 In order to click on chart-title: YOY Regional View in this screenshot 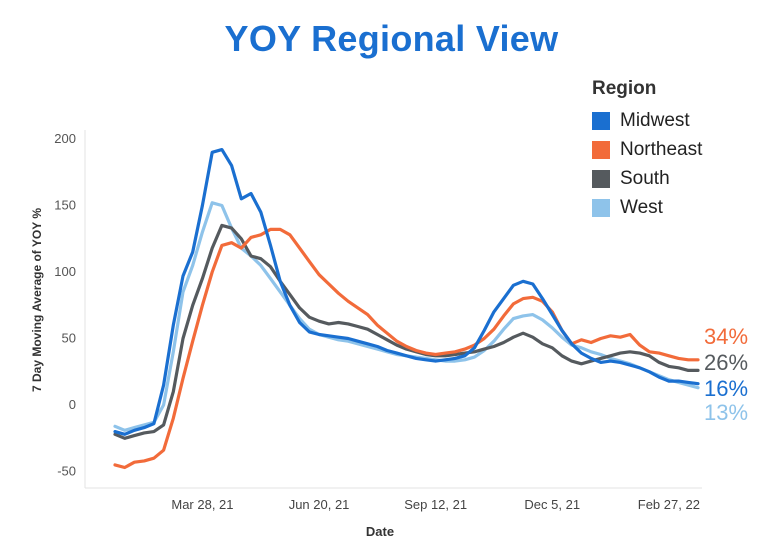, I will do `click(391, 38)`.